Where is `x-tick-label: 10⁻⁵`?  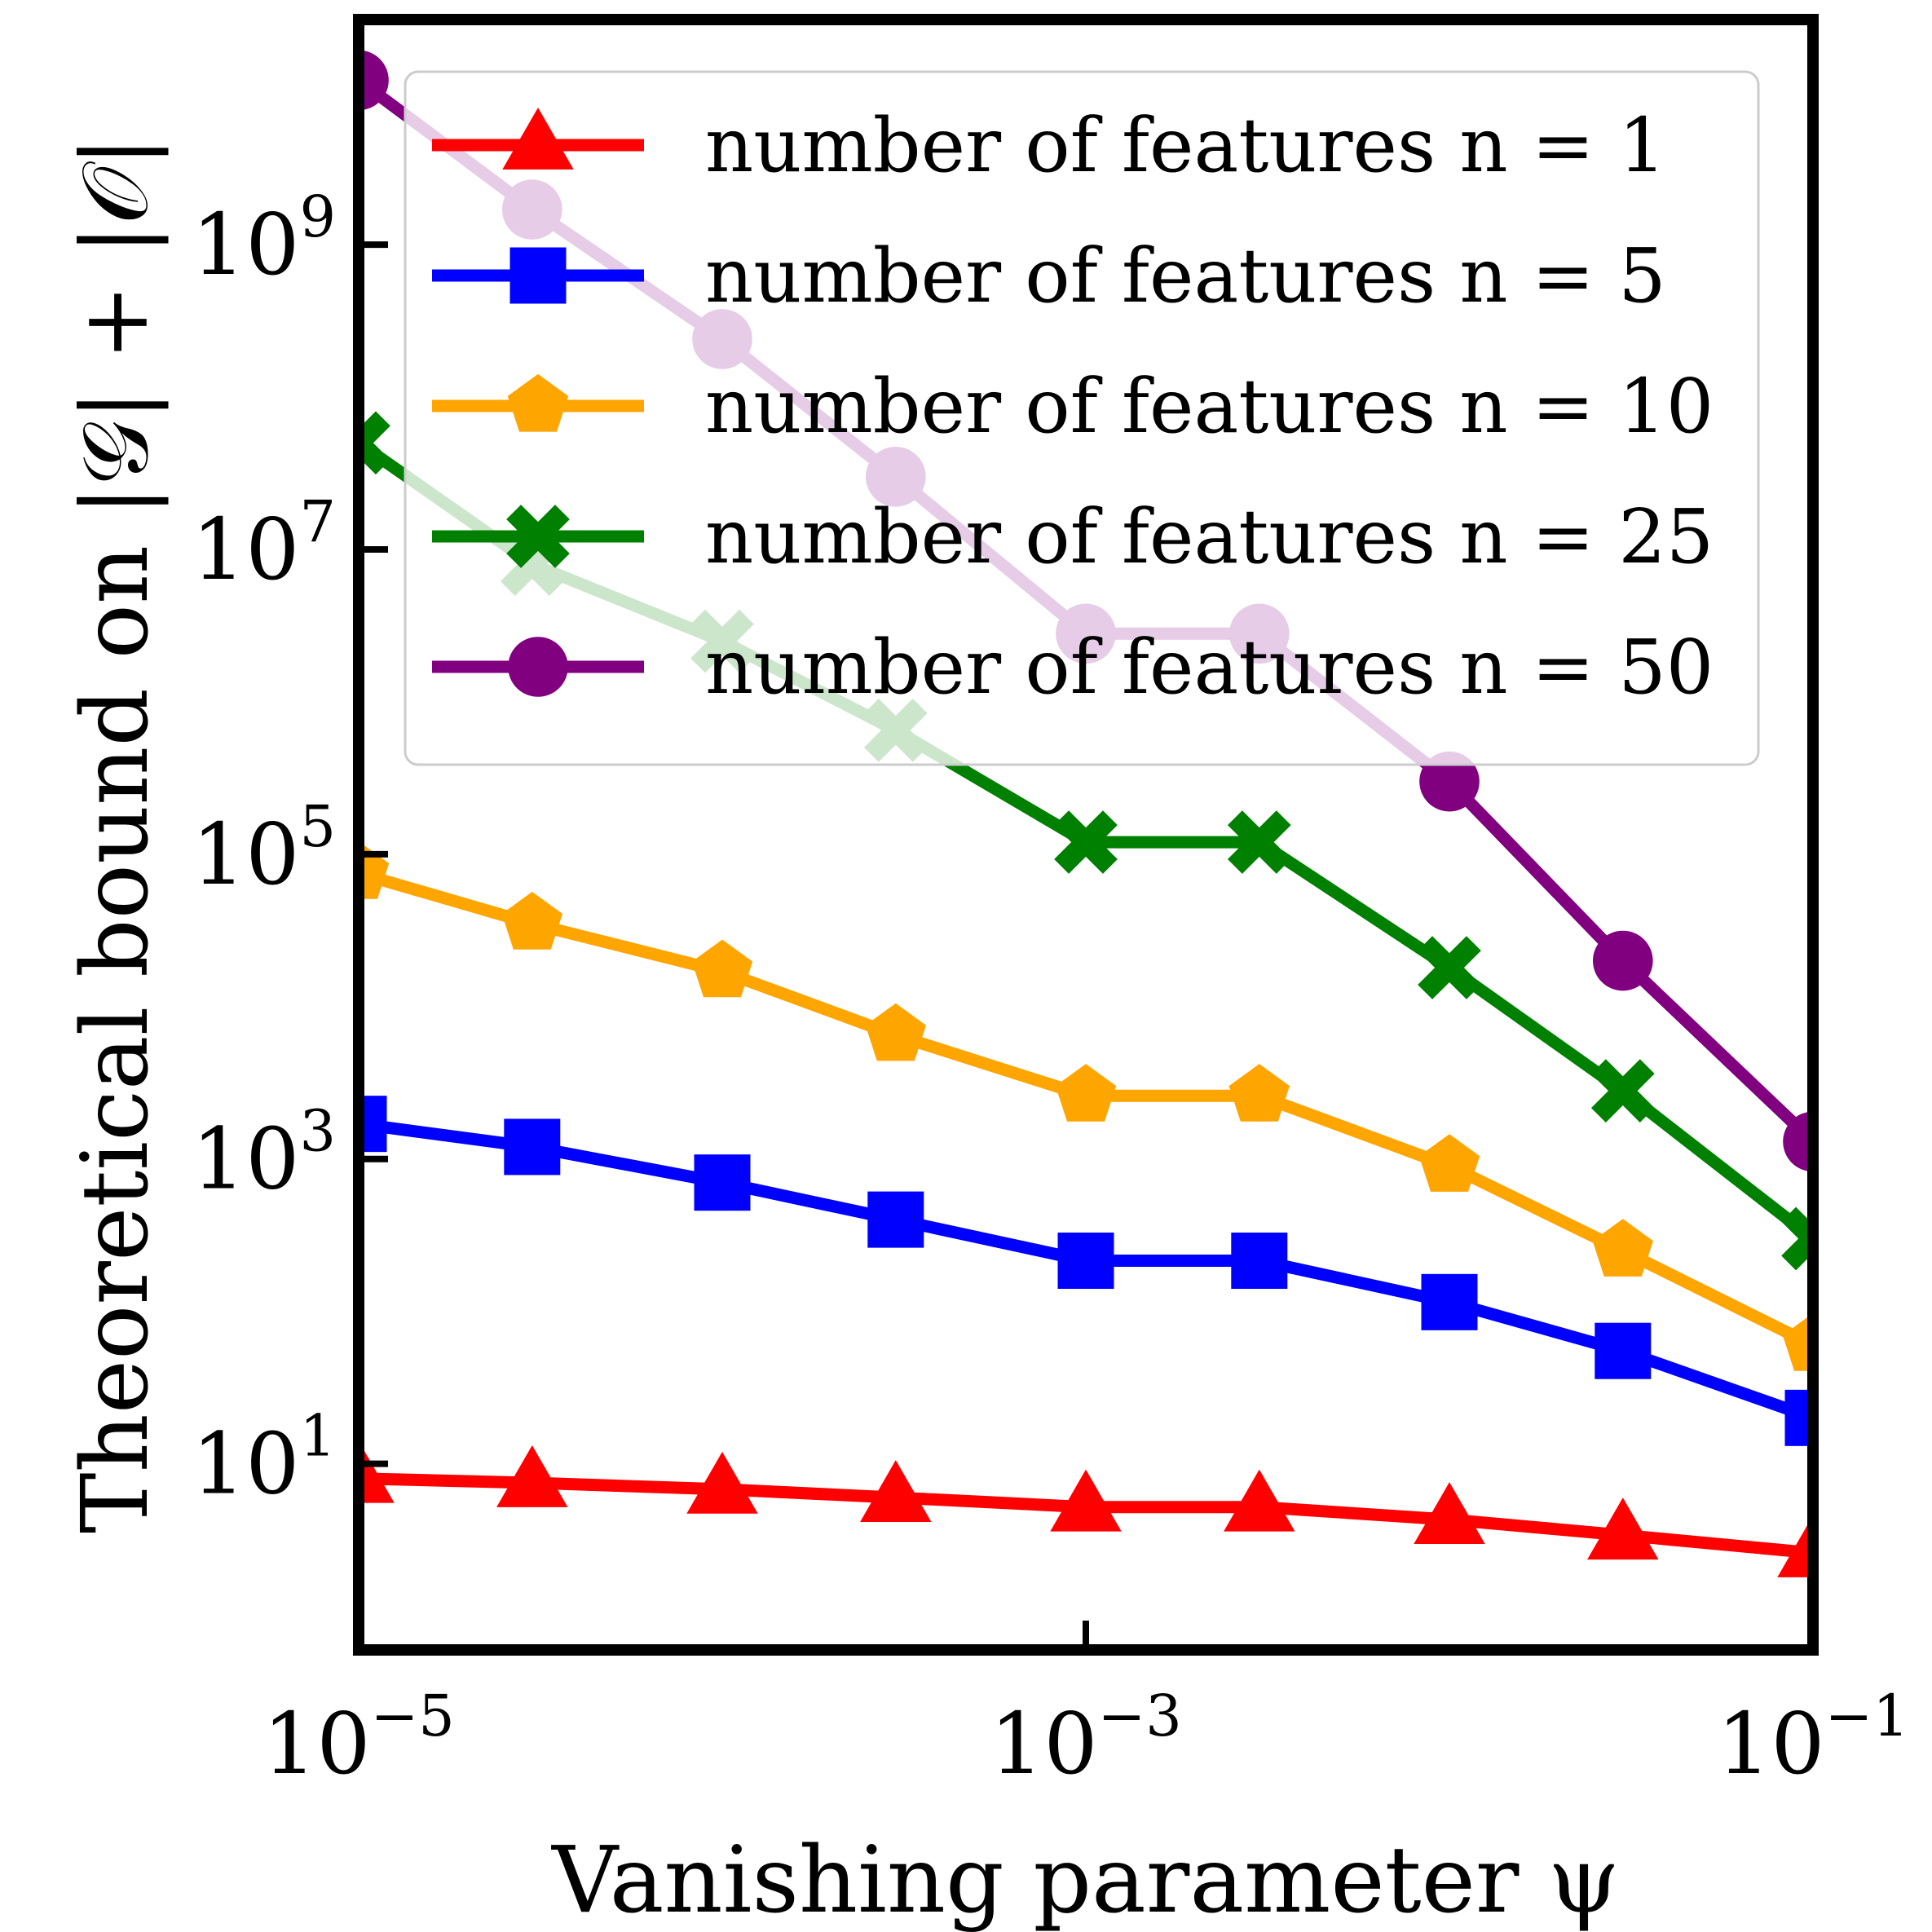 x-tick-label: 10⁻⁵ is located at coordinates (358, 1738).